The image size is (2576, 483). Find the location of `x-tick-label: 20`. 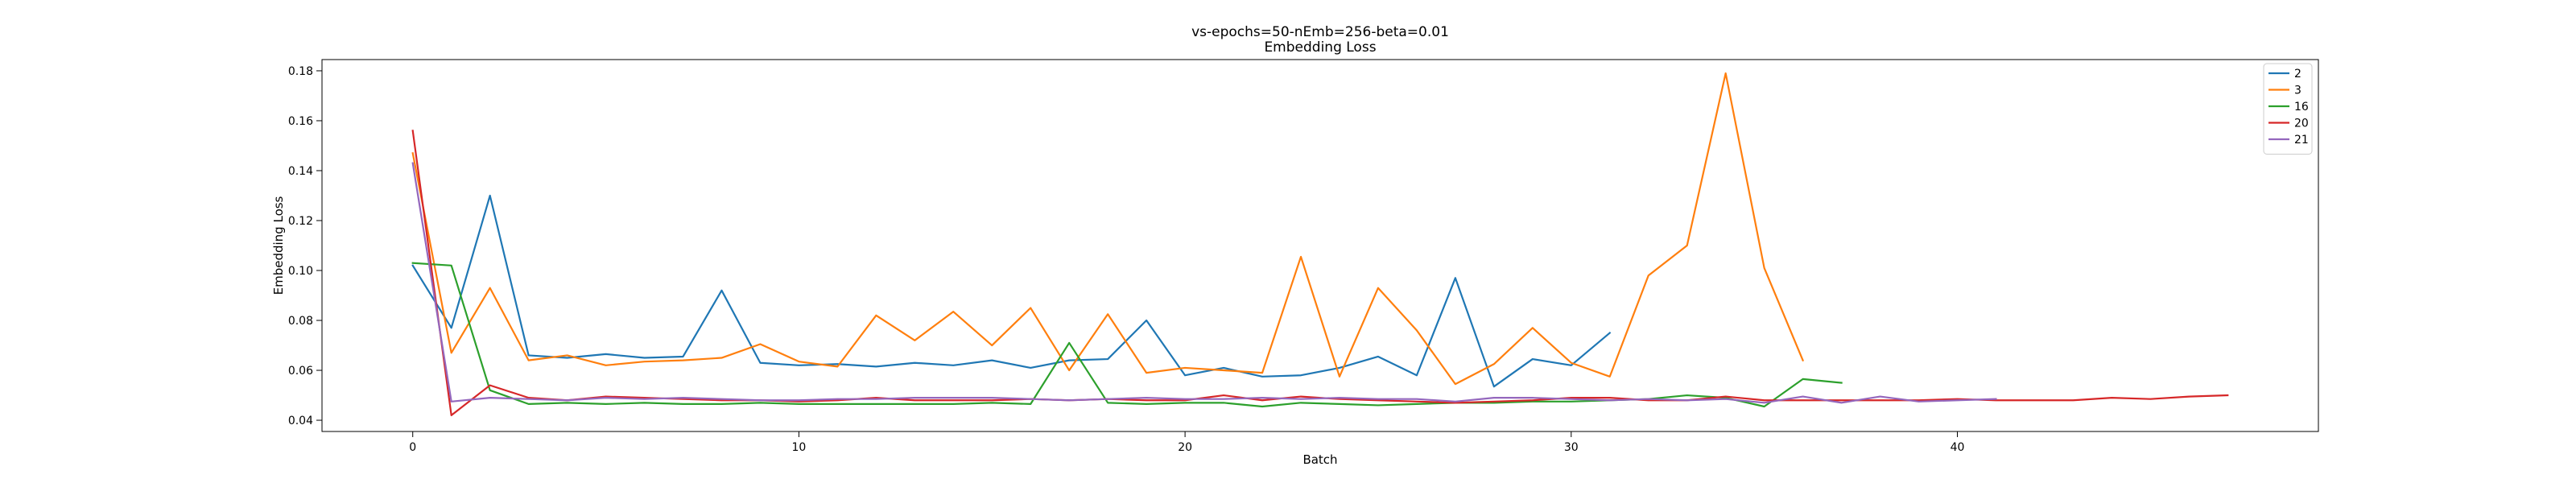

x-tick-label: 20 is located at coordinates (1185, 447).